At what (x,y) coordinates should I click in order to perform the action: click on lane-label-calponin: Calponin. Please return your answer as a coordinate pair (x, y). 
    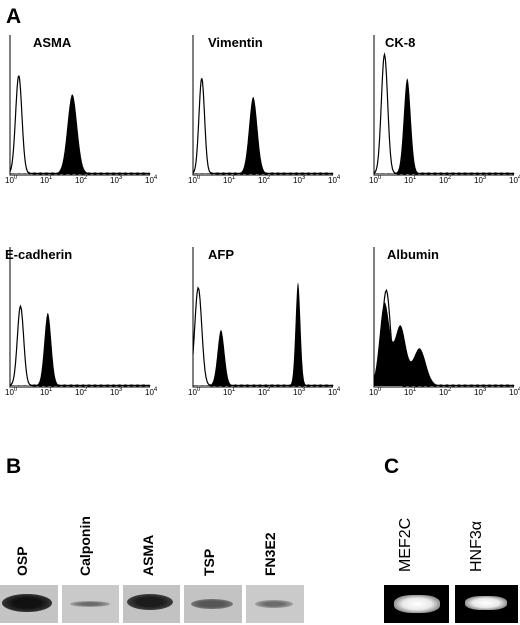
    Looking at the image, I should click on (85, 546).